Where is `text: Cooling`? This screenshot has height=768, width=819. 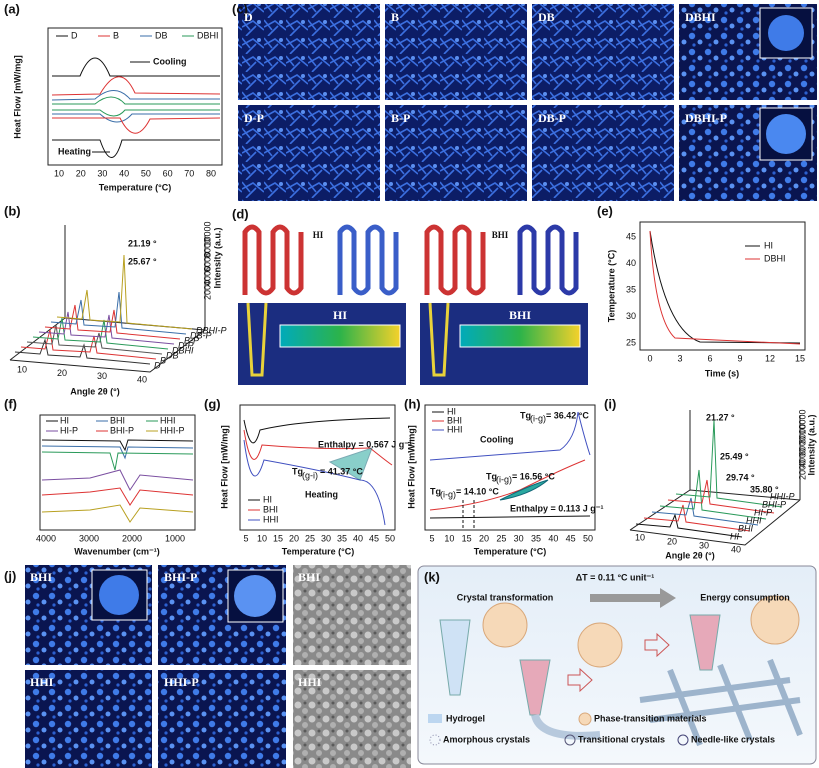
text: Cooling is located at coordinates (170, 61).